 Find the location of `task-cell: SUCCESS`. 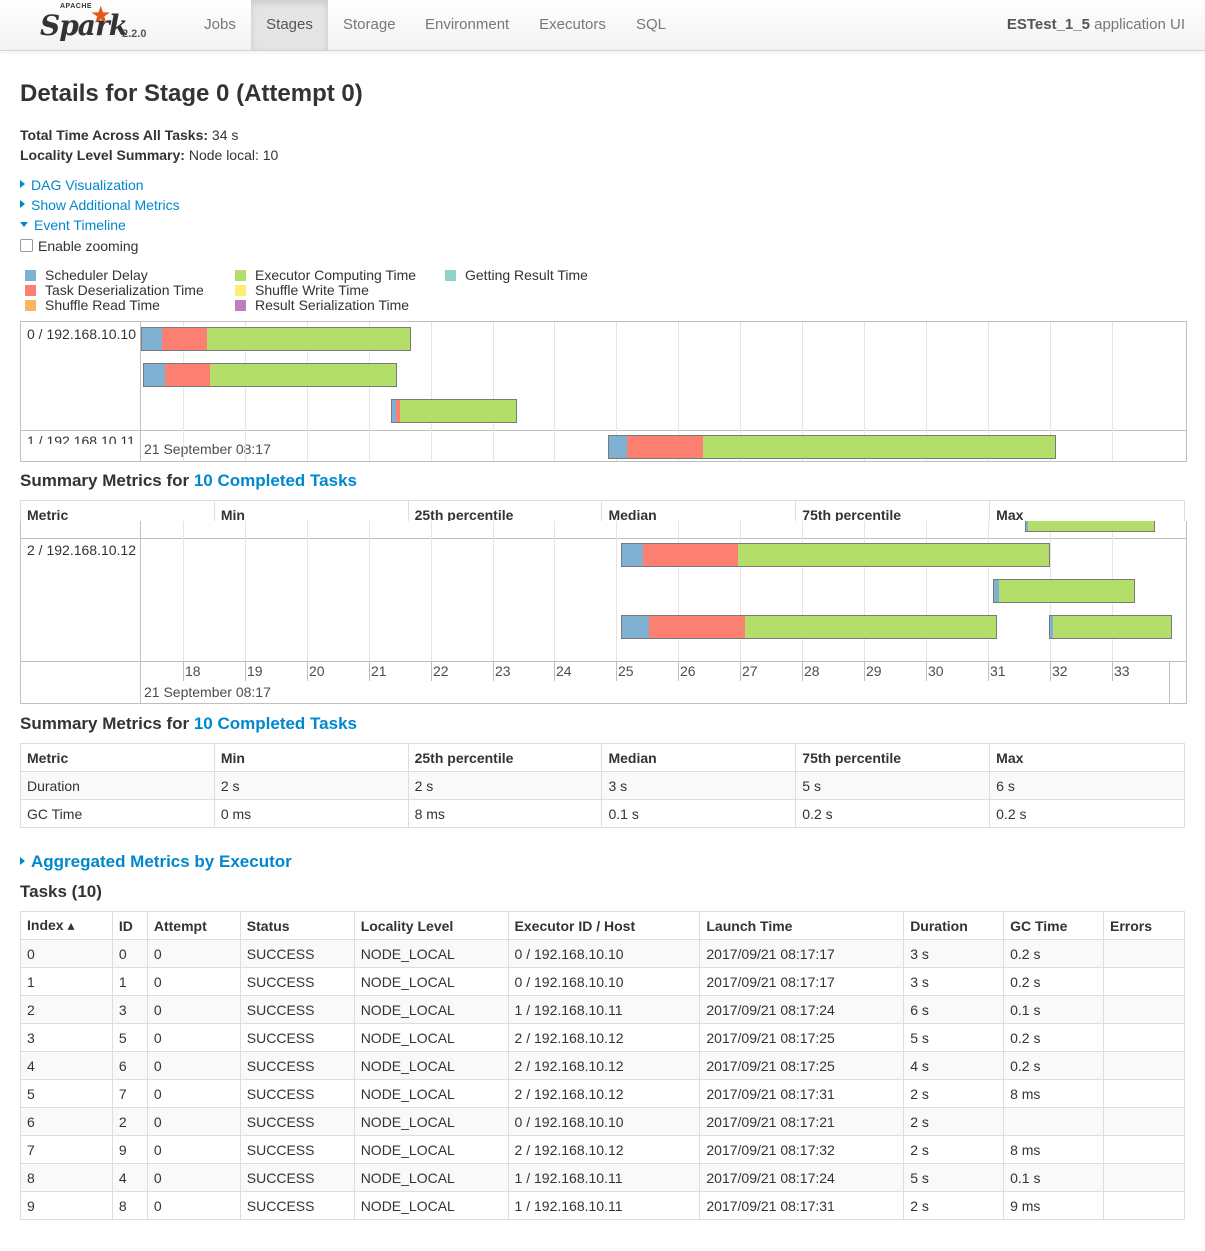

task-cell: SUCCESS is located at coordinates (297, 1065).